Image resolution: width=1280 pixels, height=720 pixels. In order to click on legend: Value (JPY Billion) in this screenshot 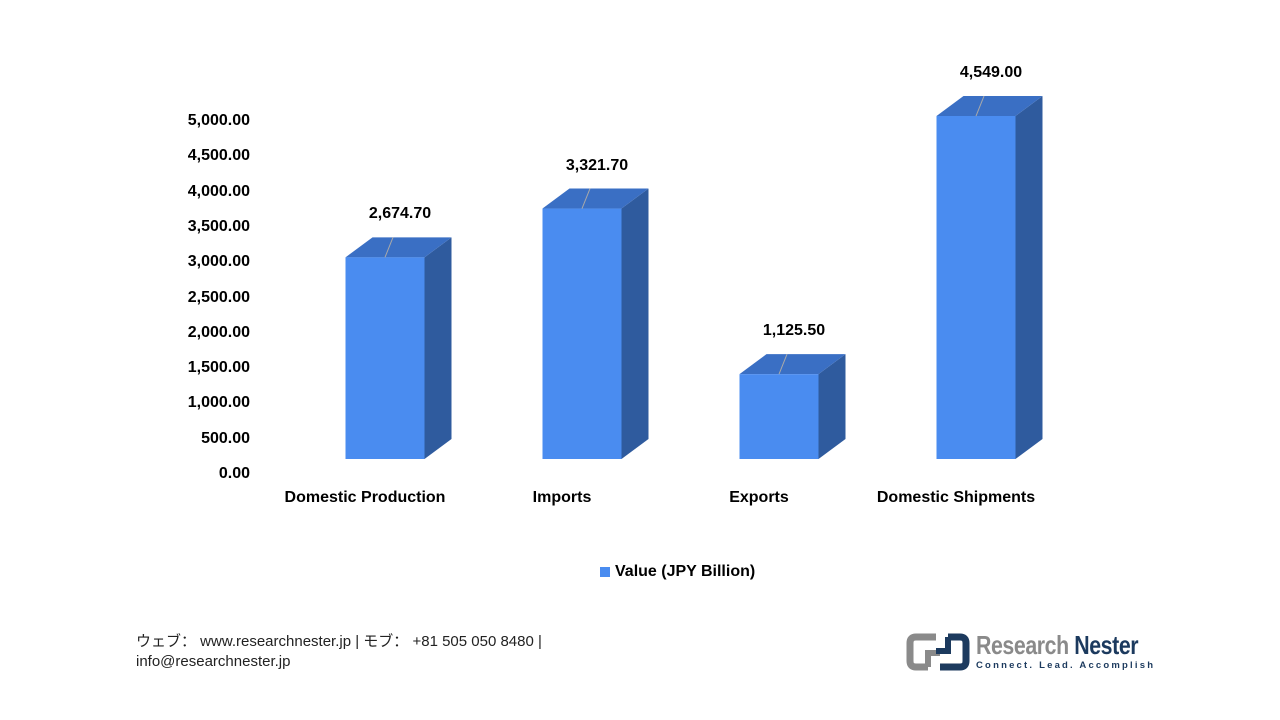, I will do `click(677, 572)`.